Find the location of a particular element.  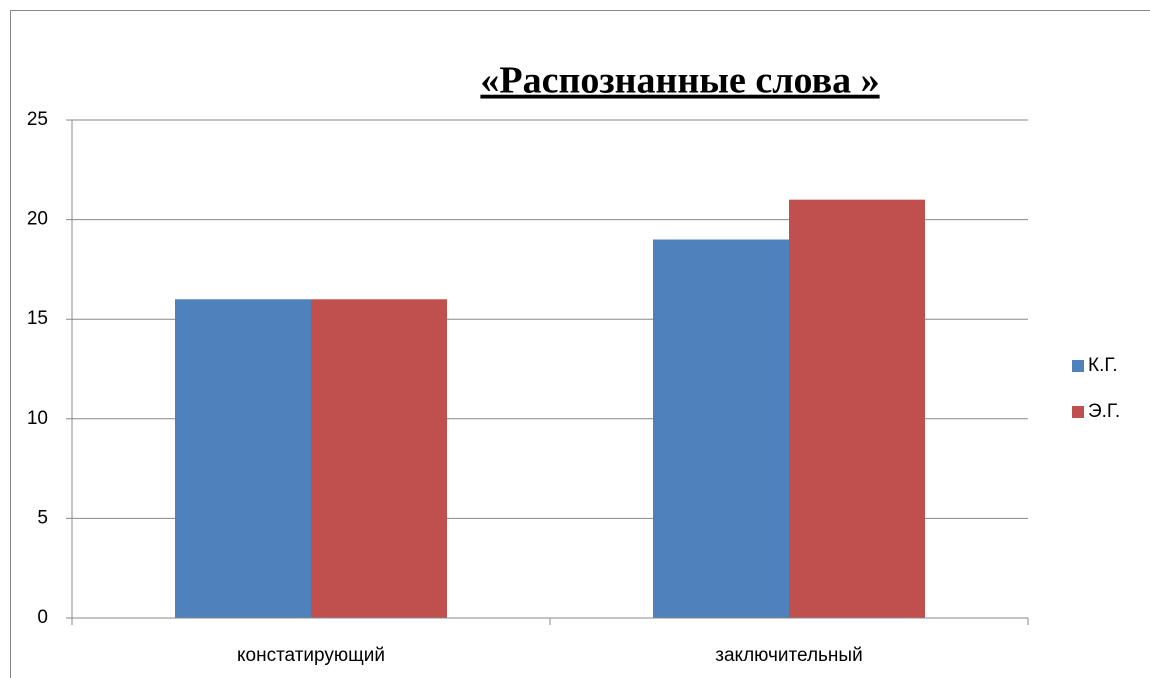

y-tick-label: 0 is located at coordinates (42, 617).